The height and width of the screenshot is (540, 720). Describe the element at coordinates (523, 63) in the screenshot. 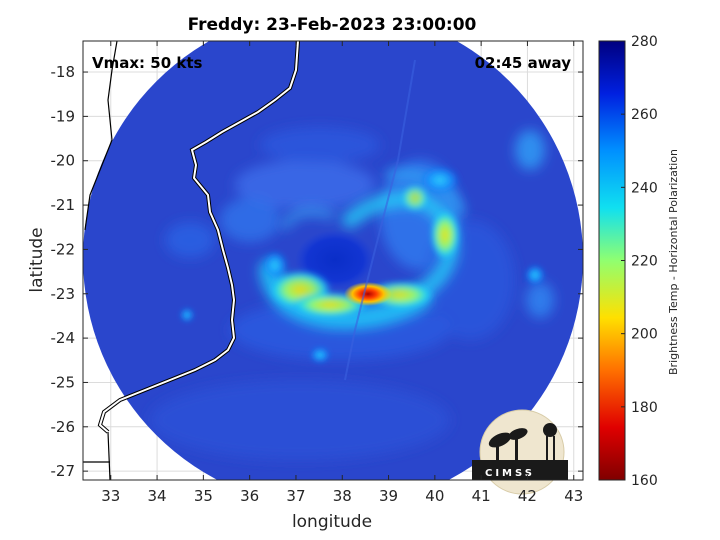

I see `time-away-annotation: 02:45 away` at that location.